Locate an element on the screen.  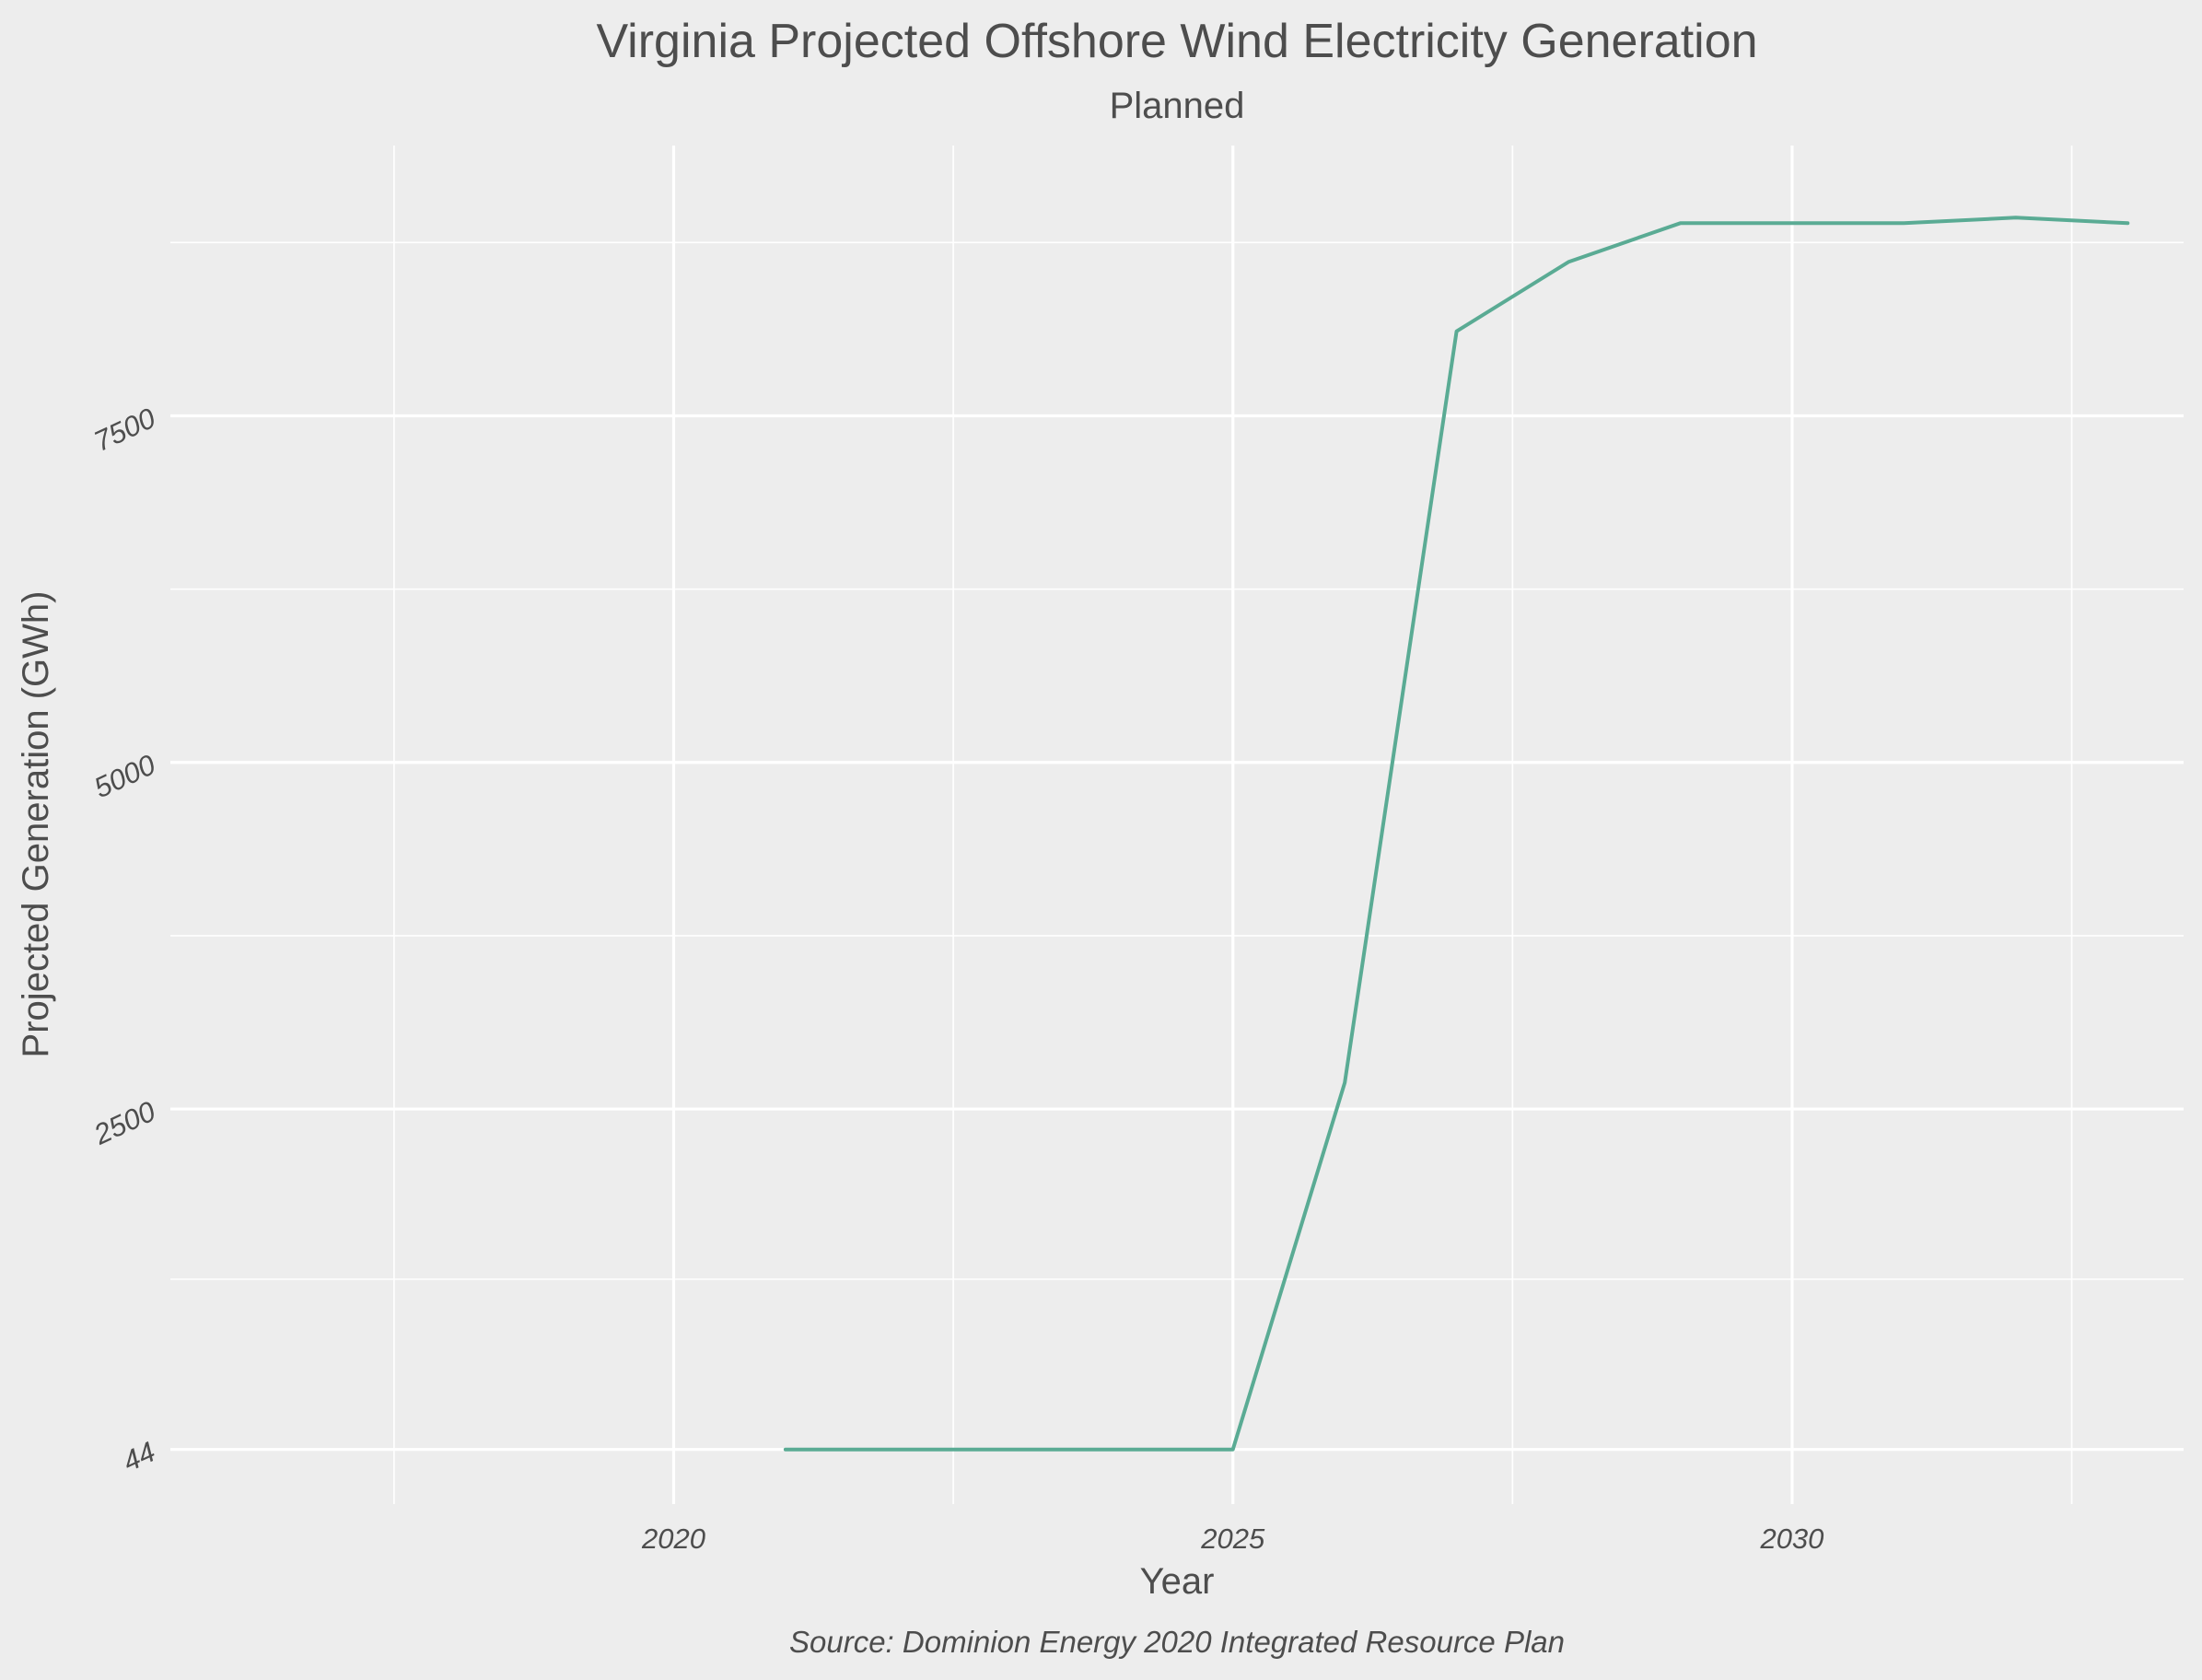
y-axis-title: Projected Generation (GWh) is located at coordinates (36, 824).